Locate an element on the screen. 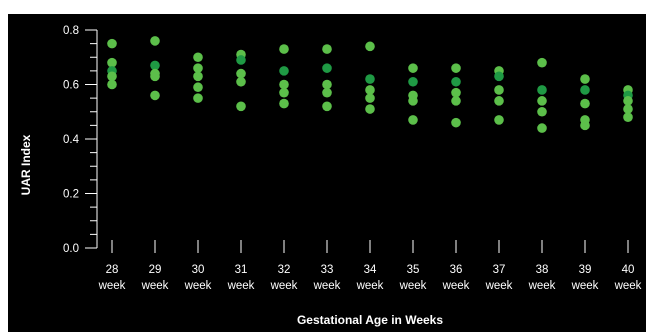  x-tick-label-number: 39 is located at coordinates (585, 270).